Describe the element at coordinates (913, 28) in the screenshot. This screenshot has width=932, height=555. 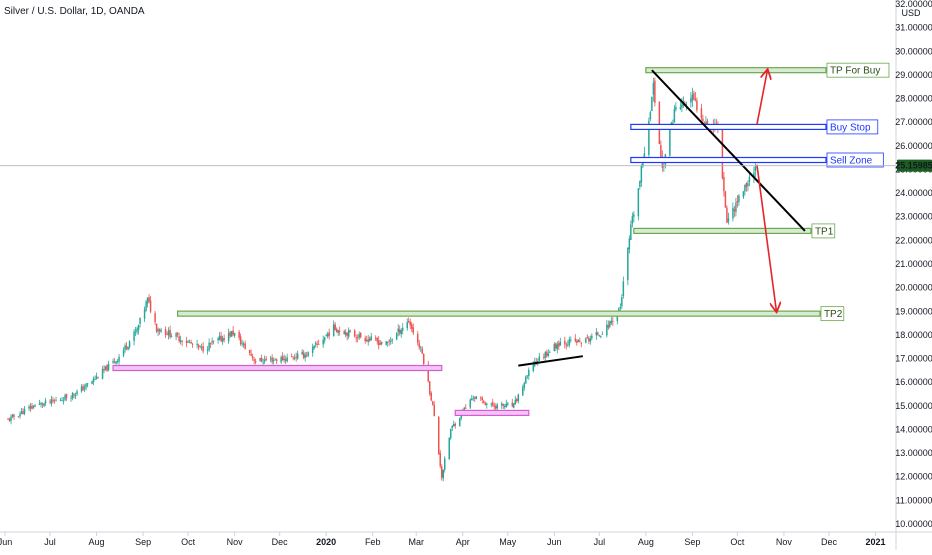
I see `y-tick-label: 31.00000` at that location.